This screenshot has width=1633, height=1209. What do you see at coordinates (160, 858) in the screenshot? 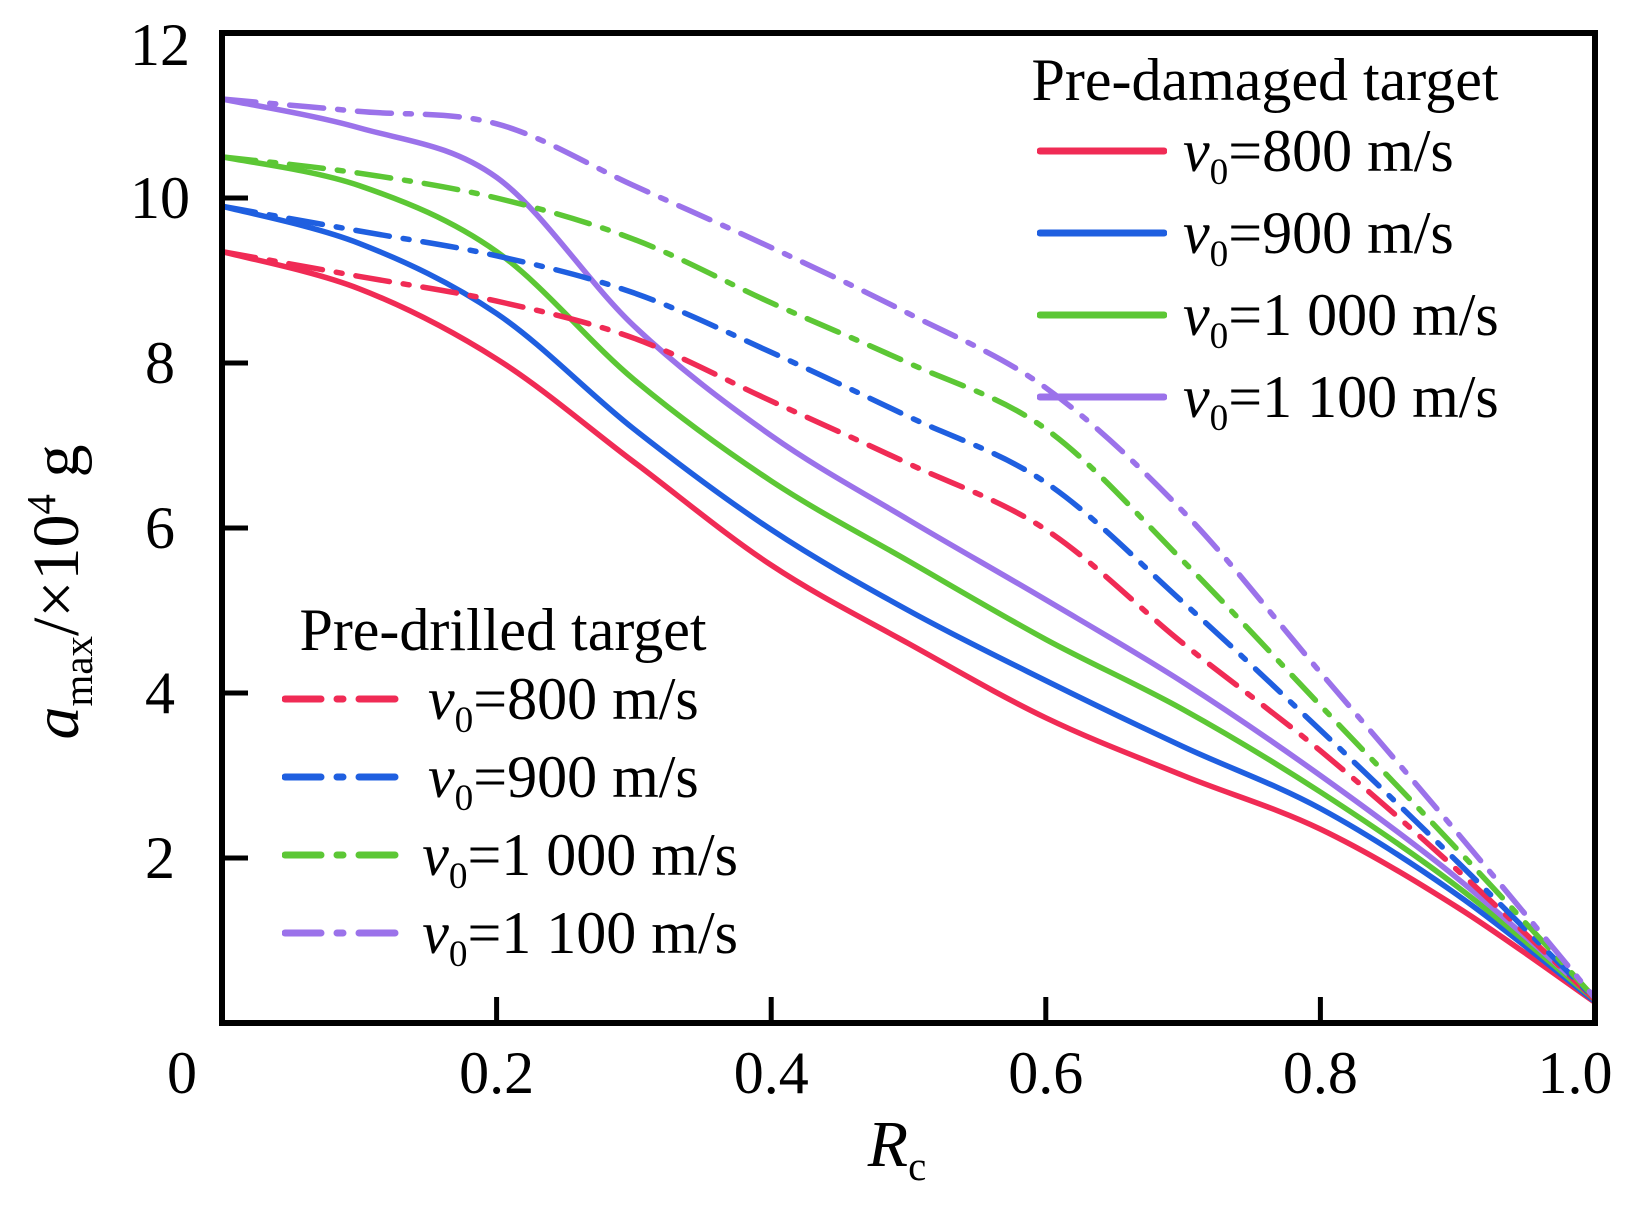
I see `y-tick-label: 2` at bounding box center [160, 858].